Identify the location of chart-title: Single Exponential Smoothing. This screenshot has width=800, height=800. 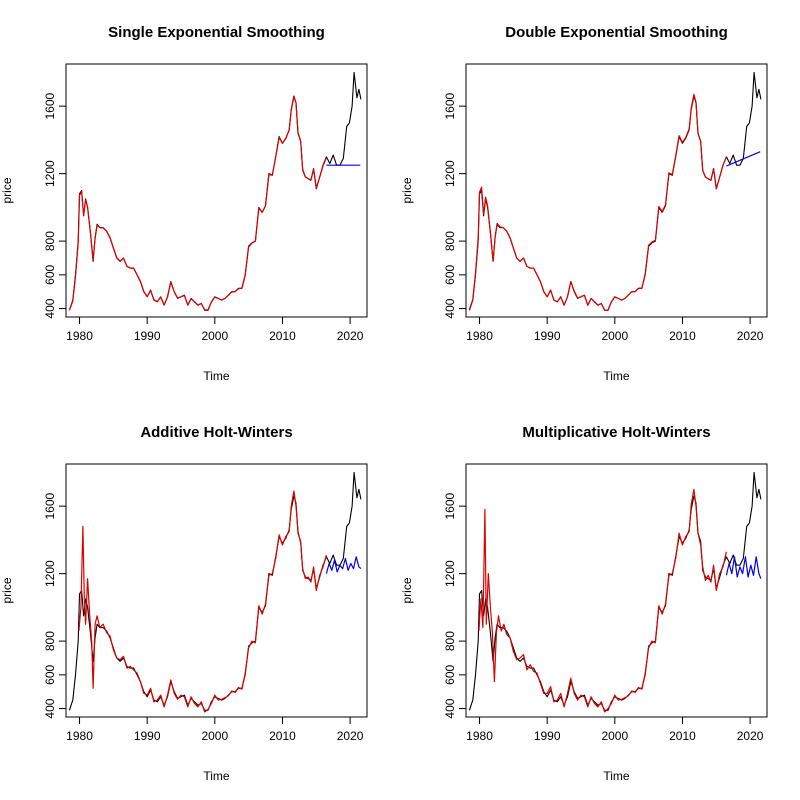
(216, 32).